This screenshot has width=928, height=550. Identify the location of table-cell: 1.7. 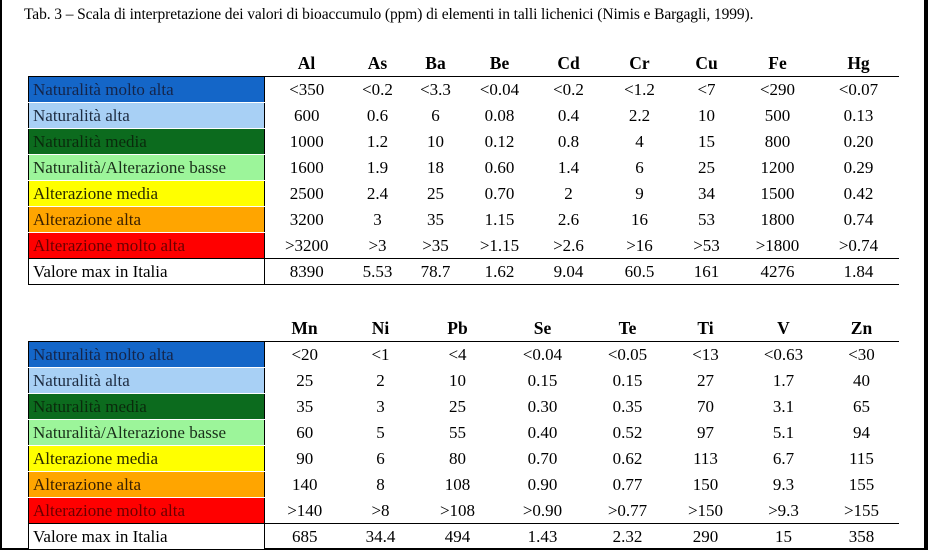
(783, 380).